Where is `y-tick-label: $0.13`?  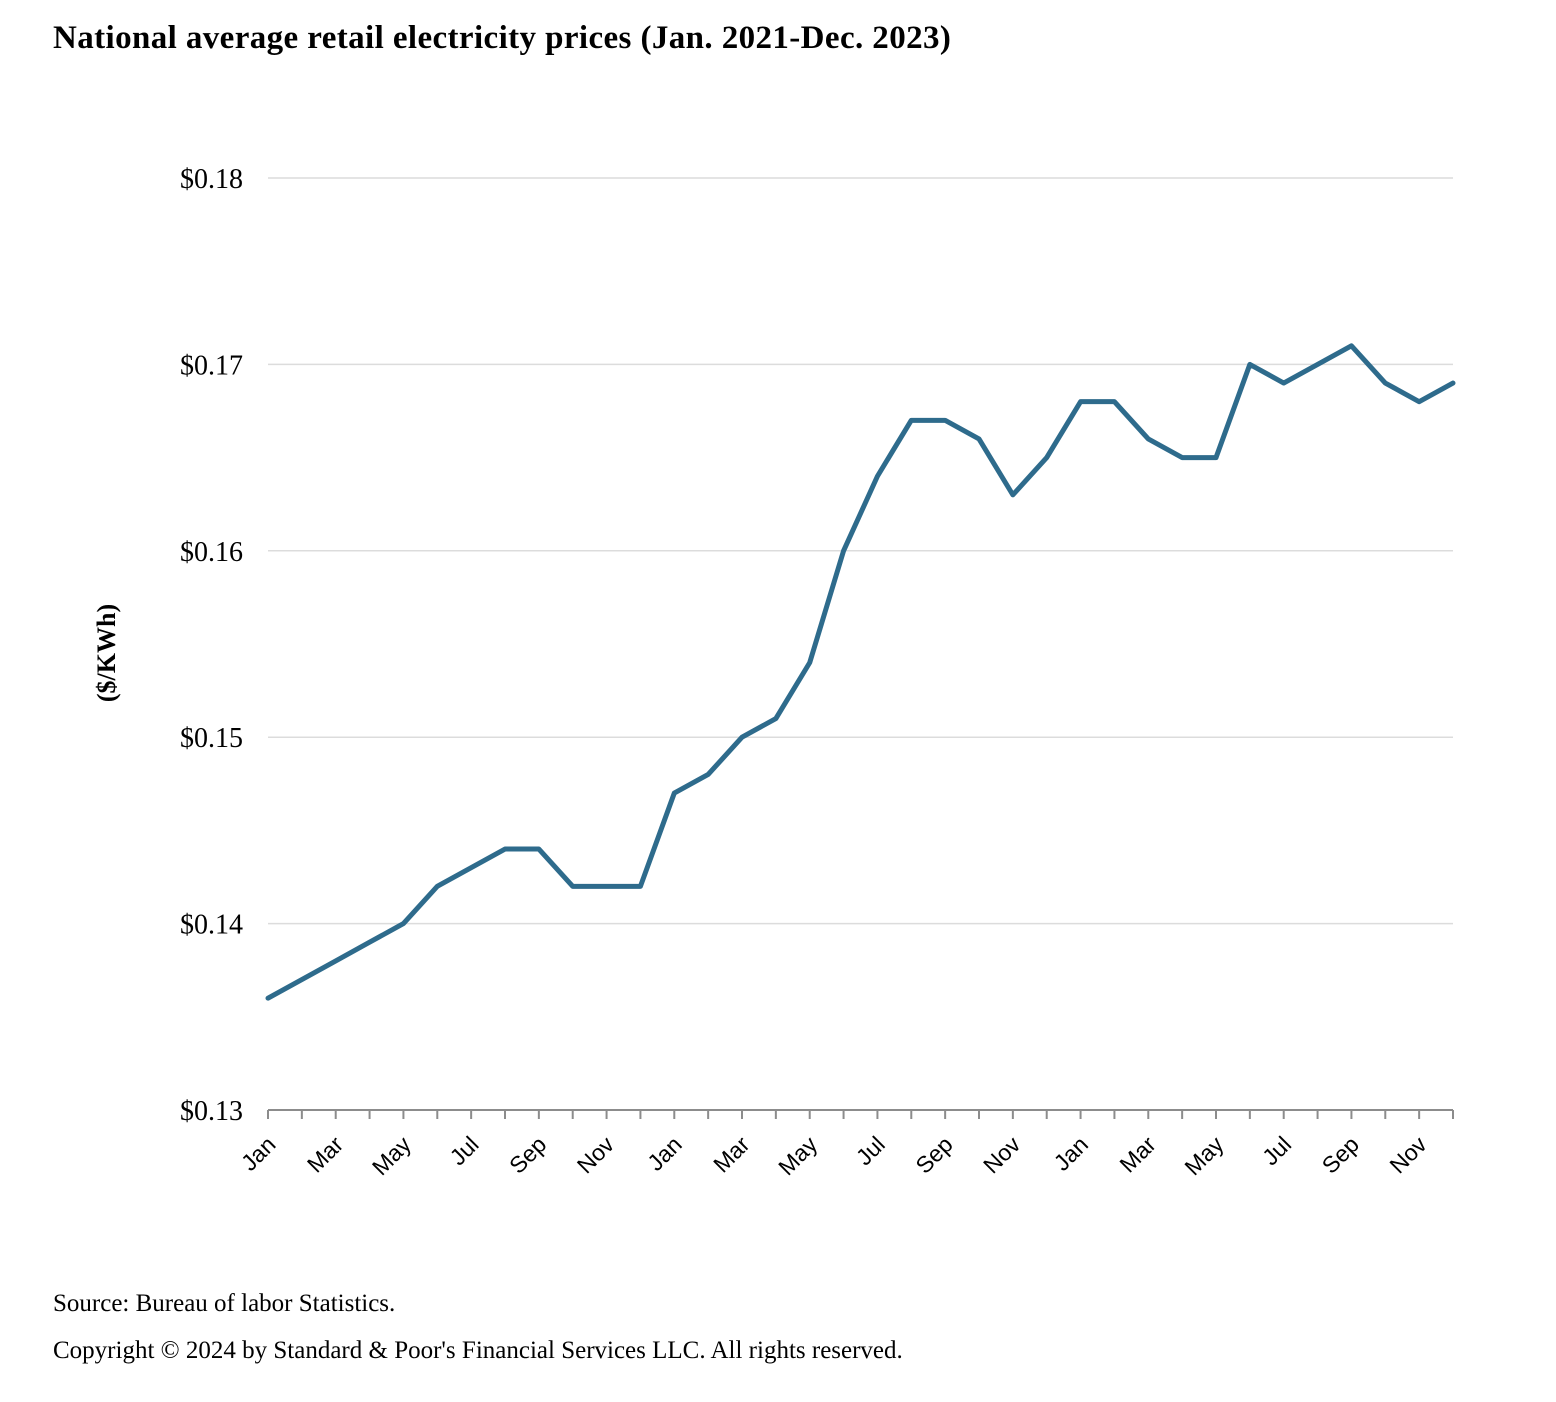 y-tick-label: $0.13 is located at coordinates (211, 1111).